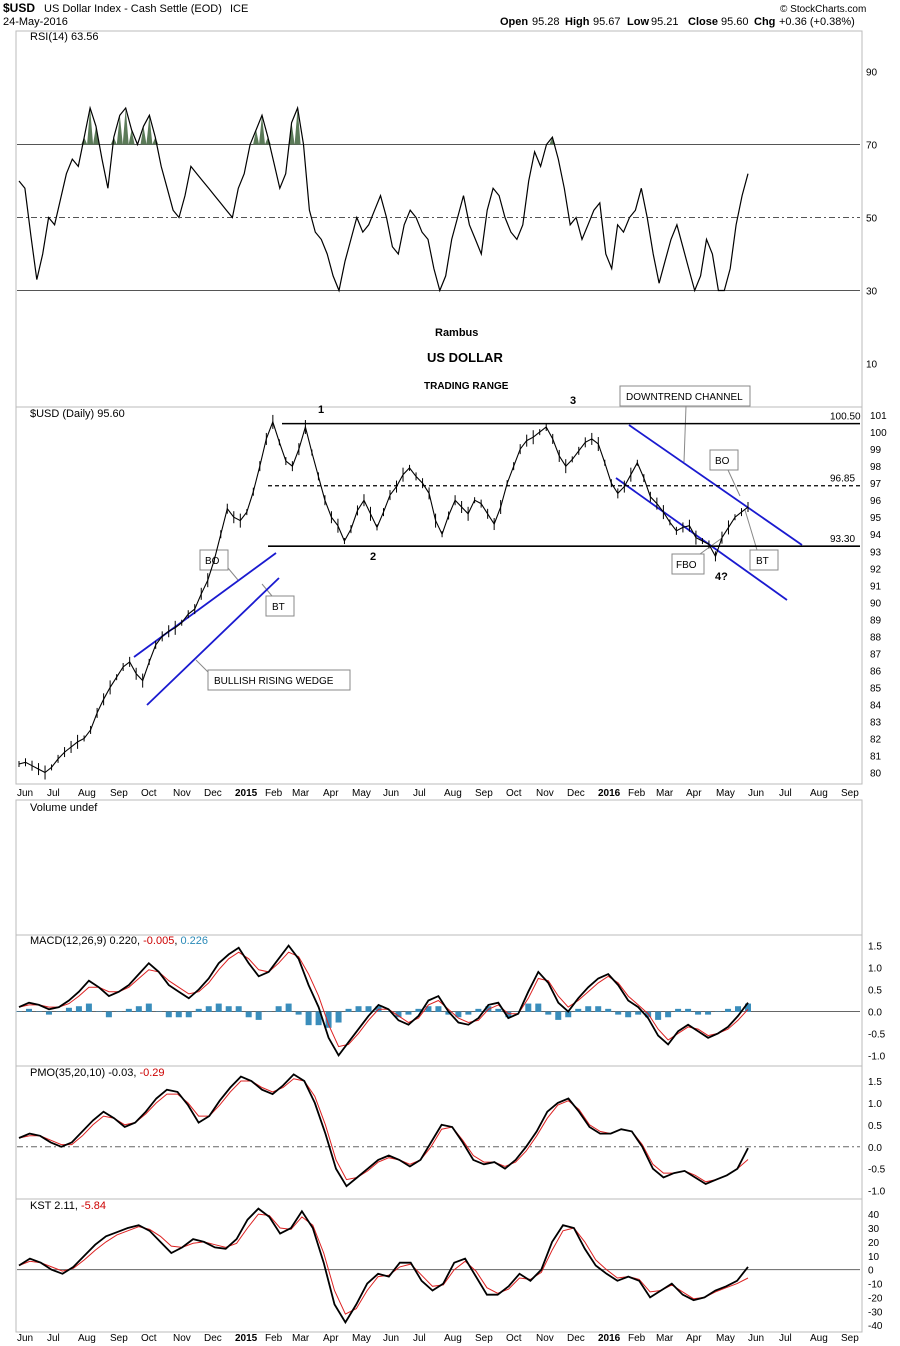 This screenshot has height=1346, width=900. Describe the element at coordinates (684, 397) in the screenshot. I see `downtrend-channel-label: DOWNTREND CHANNEL` at that location.